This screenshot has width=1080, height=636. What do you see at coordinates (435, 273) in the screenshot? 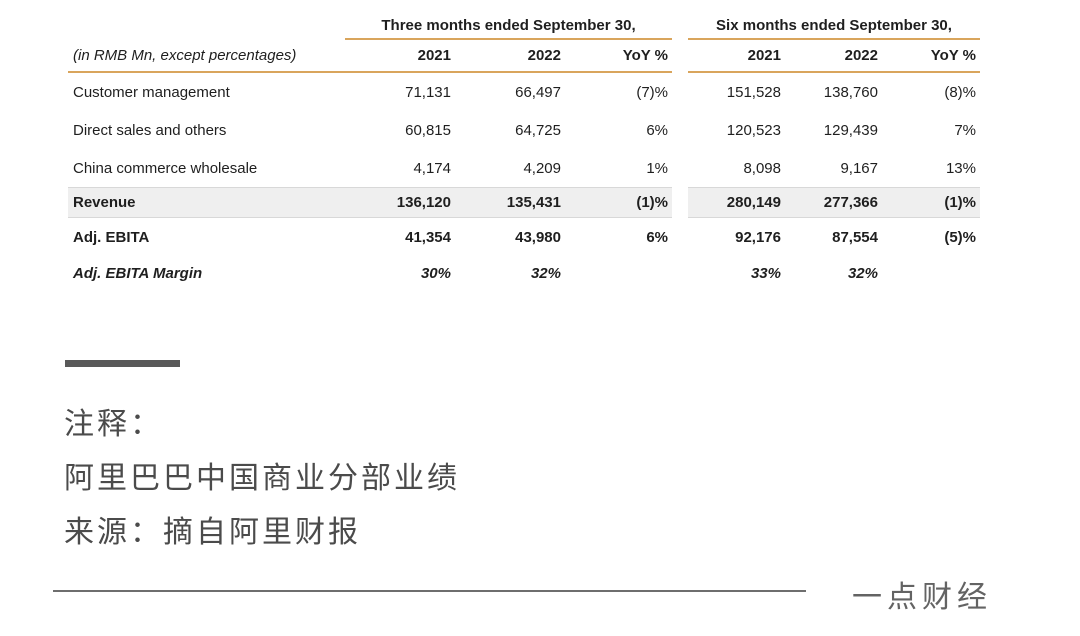
I see `cell-value: 30%` at bounding box center [435, 273].